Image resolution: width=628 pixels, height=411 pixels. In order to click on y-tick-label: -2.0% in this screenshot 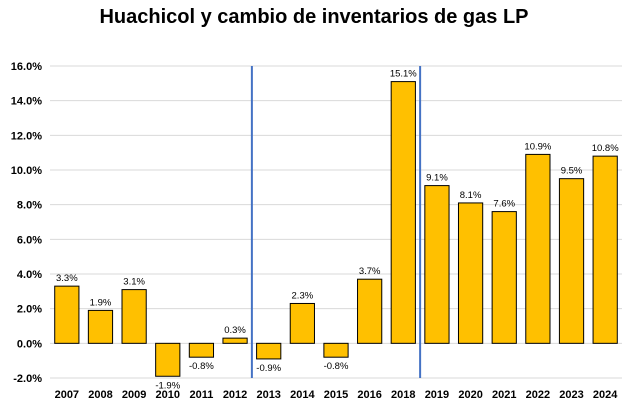, I will do `click(27, 379)`.